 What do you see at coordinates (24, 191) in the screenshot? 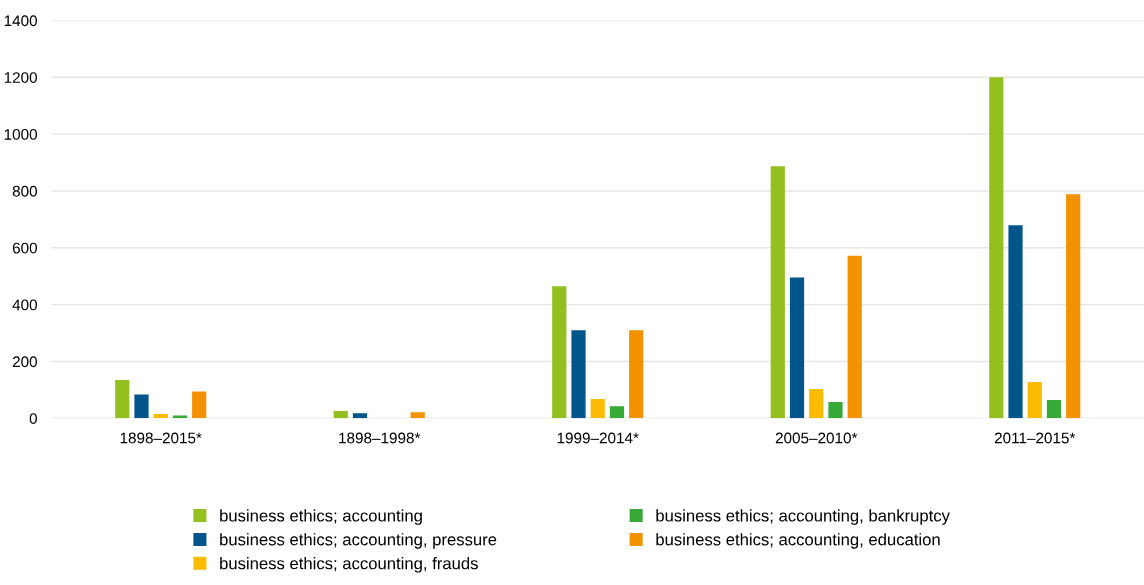
I see `y-tick-label: 800` at bounding box center [24, 191].